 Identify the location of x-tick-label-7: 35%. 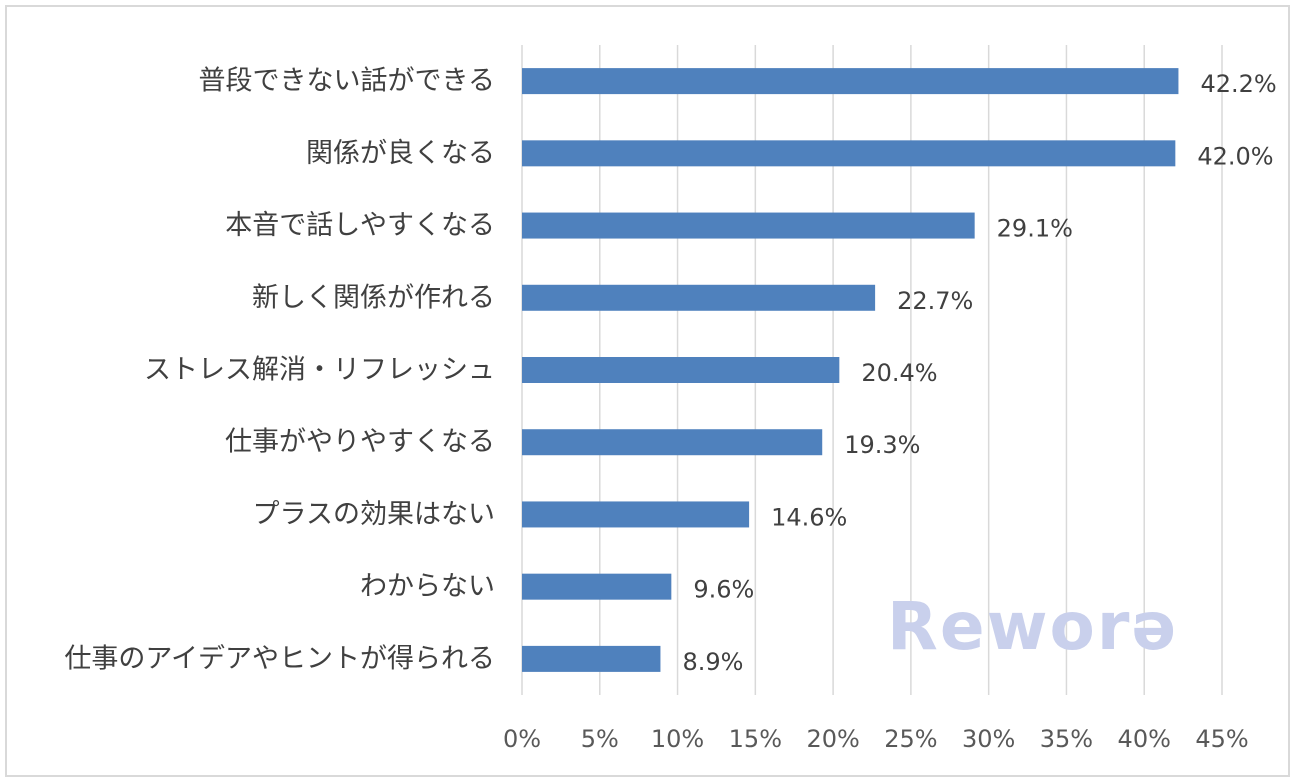
(1066, 739).